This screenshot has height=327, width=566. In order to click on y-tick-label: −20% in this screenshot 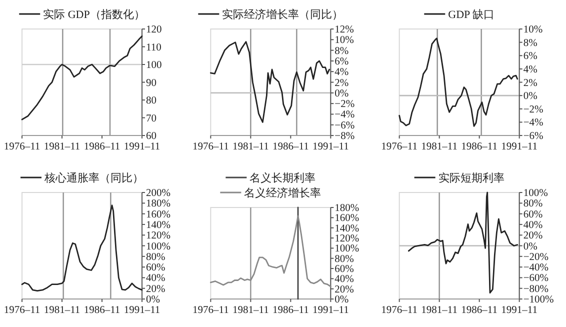, I will do `click(536, 257)`.